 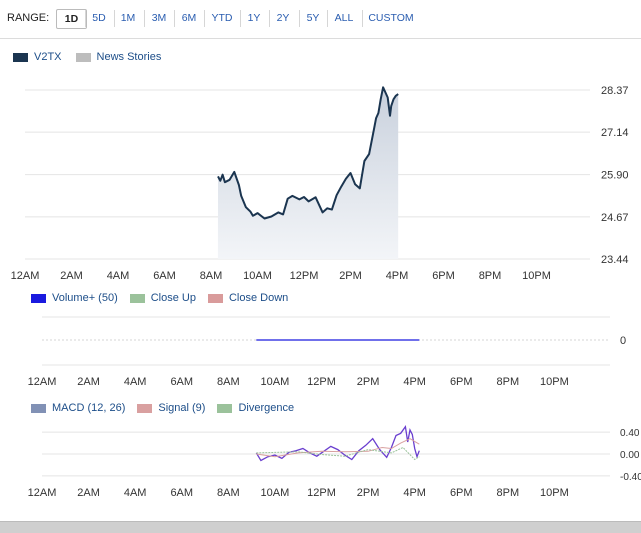 I want to click on y-tick-label: 25.90, so click(x=615, y=176).